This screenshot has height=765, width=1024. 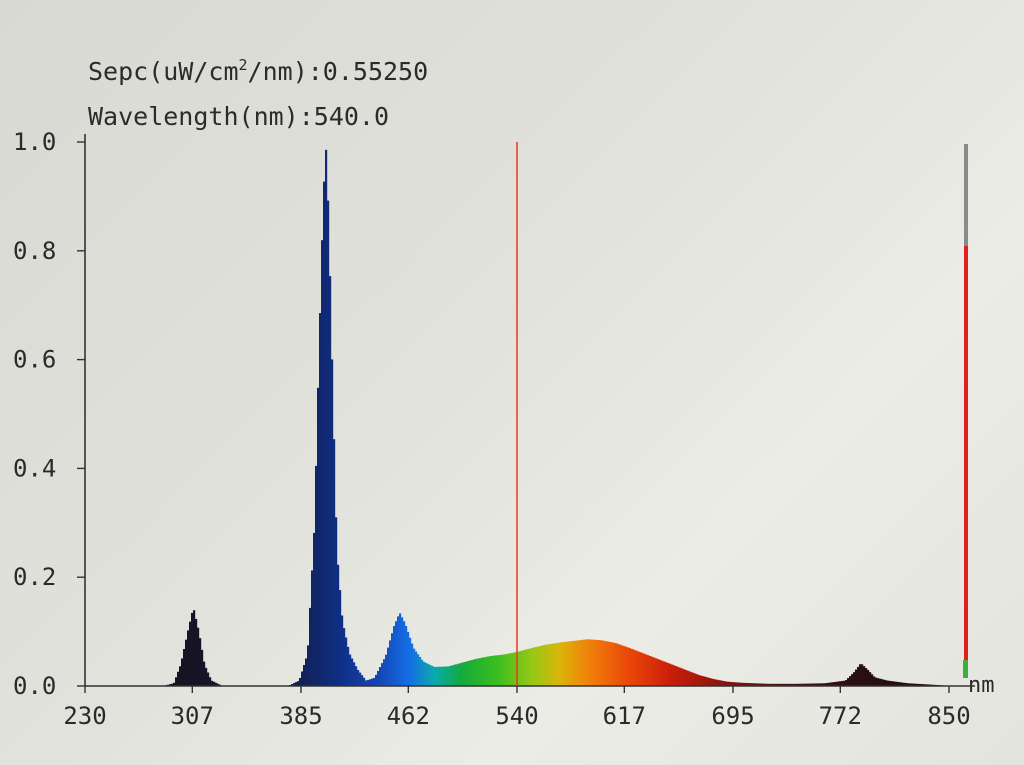 What do you see at coordinates (300, 716) in the screenshot?
I see `x-tick-label: 385` at bounding box center [300, 716].